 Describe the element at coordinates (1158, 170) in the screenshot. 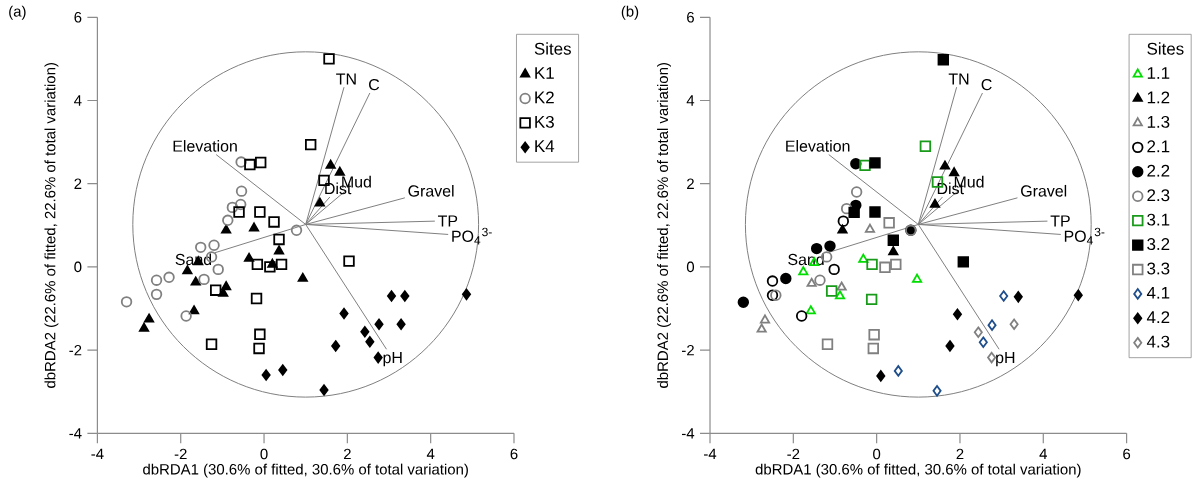

I see `legend-label: 2.2` at that location.